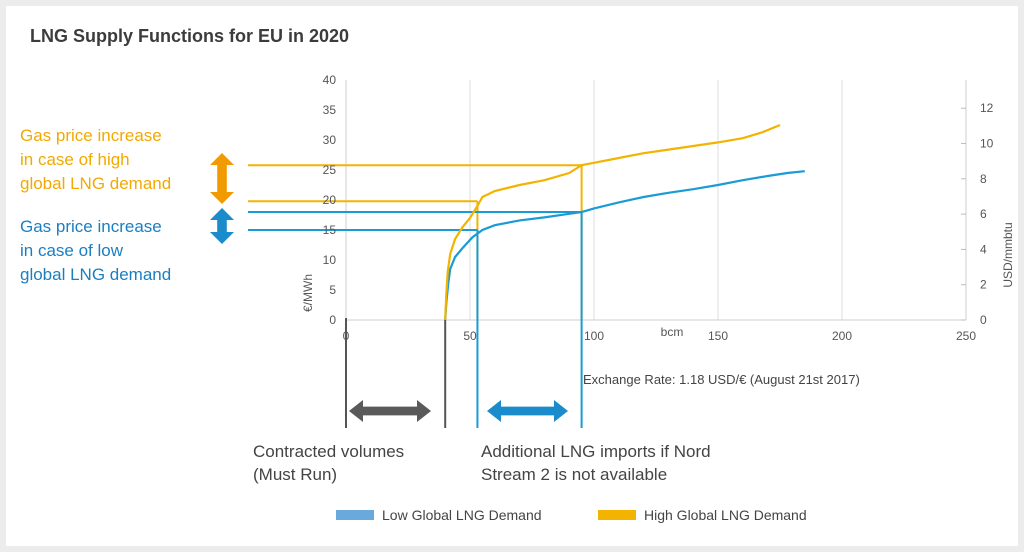 The width and height of the screenshot is (1024, 552). What do you see at coordinates (308, 293) in the screenshot?
I see `y-axis-title: €/MWh` at bounding box center [308, 293].